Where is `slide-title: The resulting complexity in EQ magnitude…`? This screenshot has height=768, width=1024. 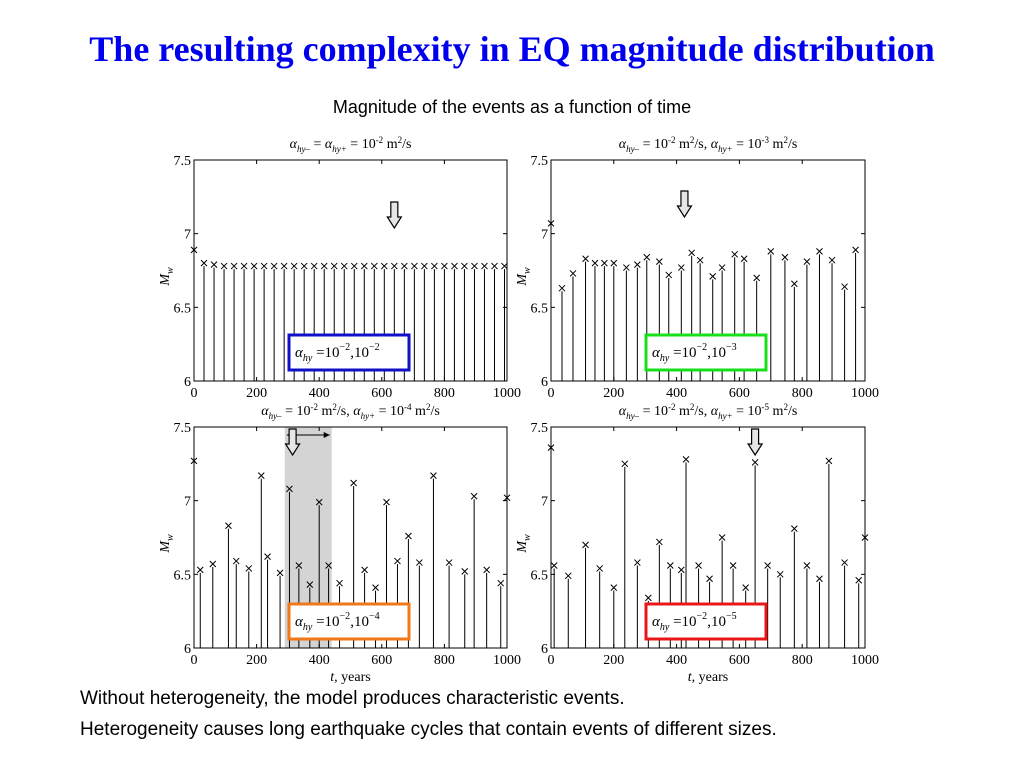 slide-title: The resulting complexity in EQ magnitude… is located at coordinates (512, 49).